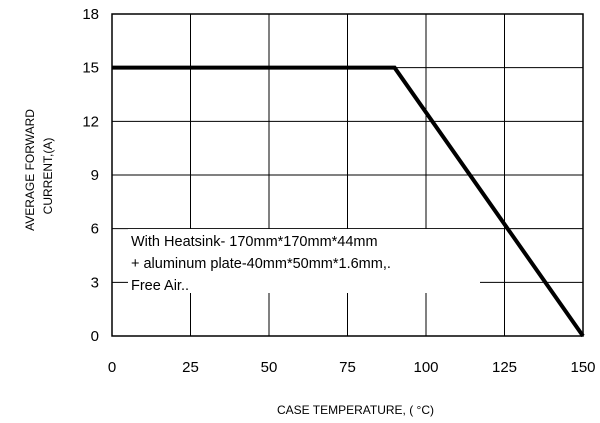  I want to click on x-tick-label: 125, so click(504, 367).